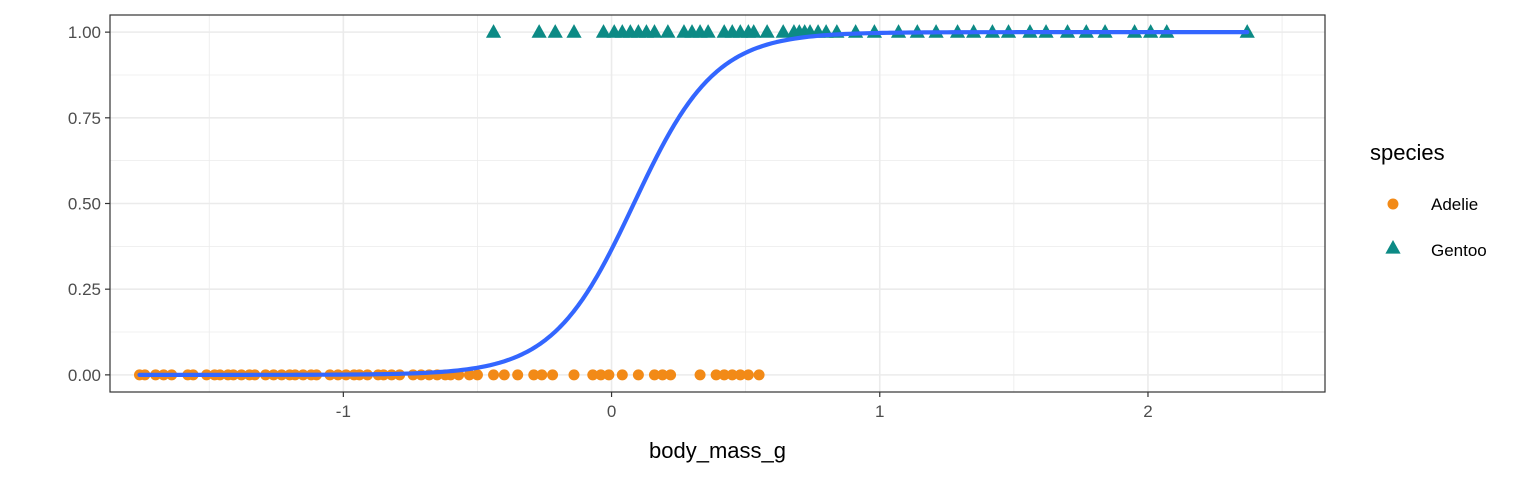 This screenshot has height=480, width=1536. Describe the element at coordinates (1393, 247) in the screenshot. I see `legend-key-gentoo` at that location.